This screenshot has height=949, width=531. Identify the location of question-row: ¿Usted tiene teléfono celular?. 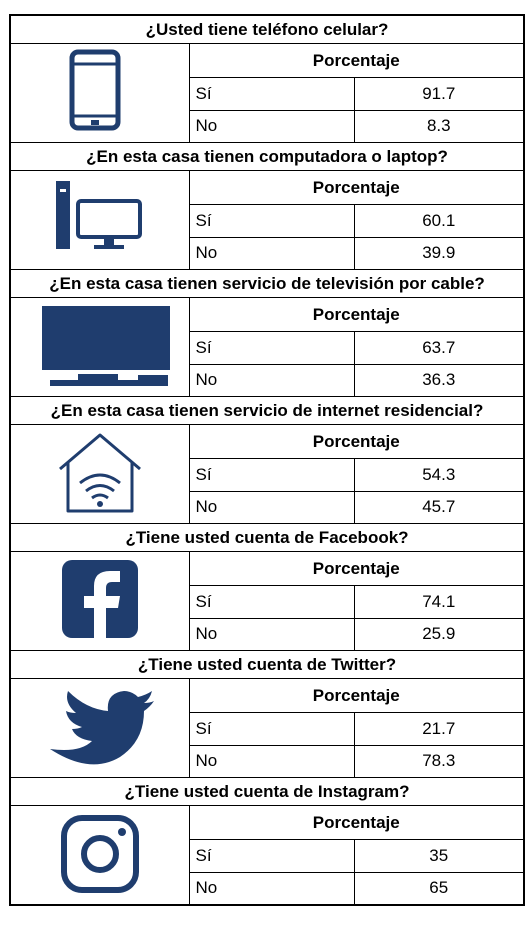
(267, 29).